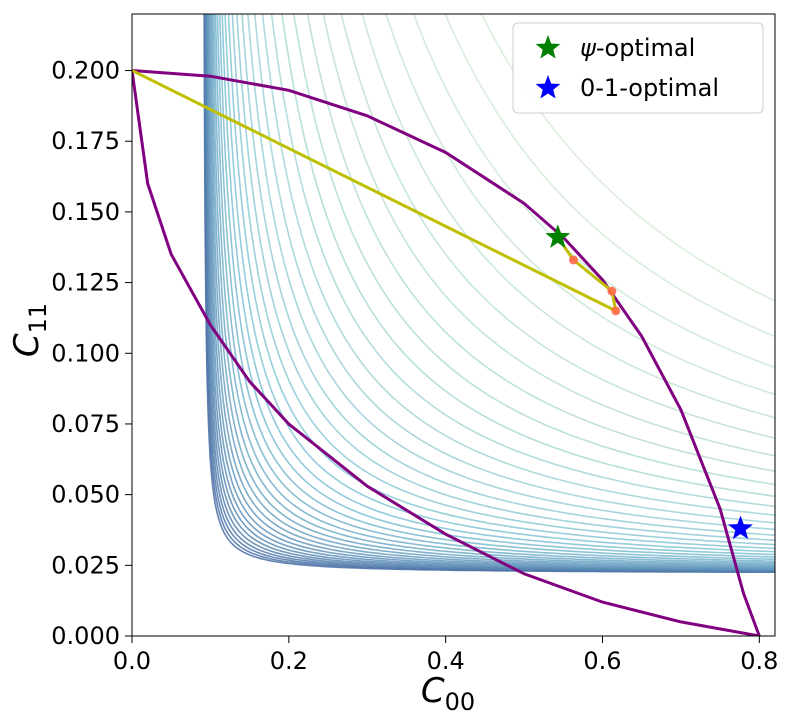 The height and width of the screenshot is (718, 788). Describe the element at coordinates (740, 527) in the screenshot. I see `zero-one-optimal-star` at that location.